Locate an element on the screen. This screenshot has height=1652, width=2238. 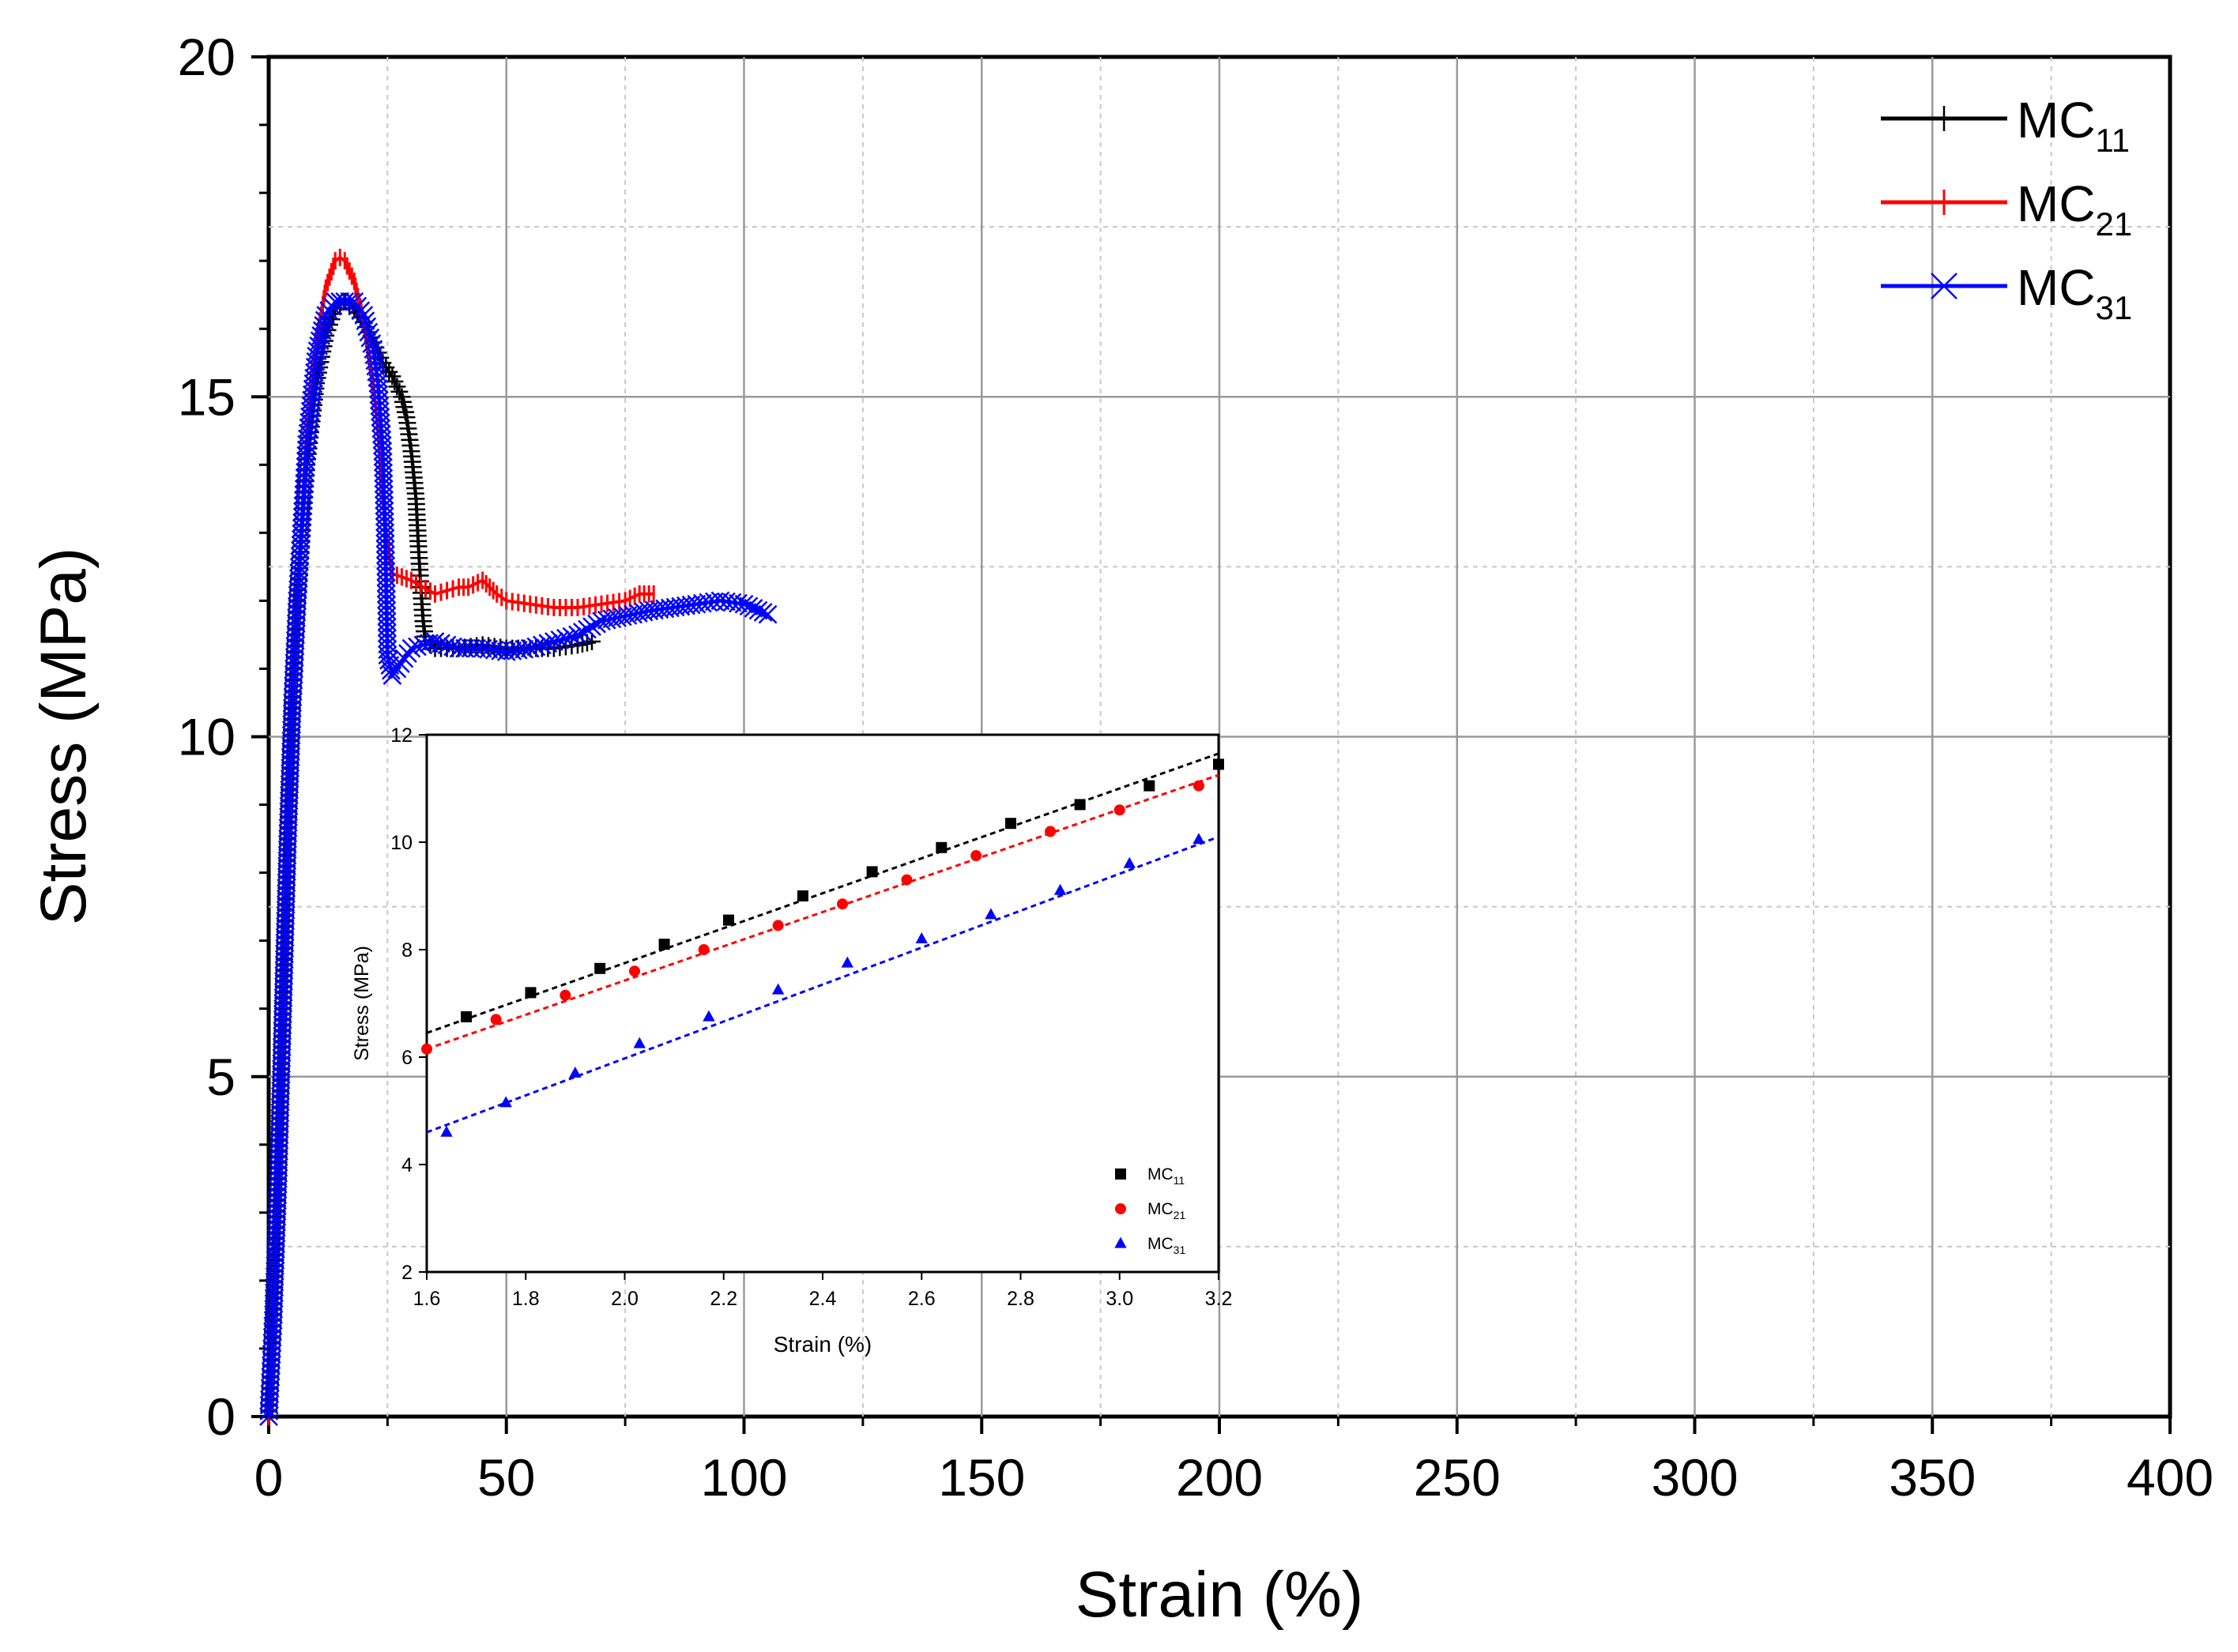
inset-y-tick-label: 8 is located at coordinates (407, 950).